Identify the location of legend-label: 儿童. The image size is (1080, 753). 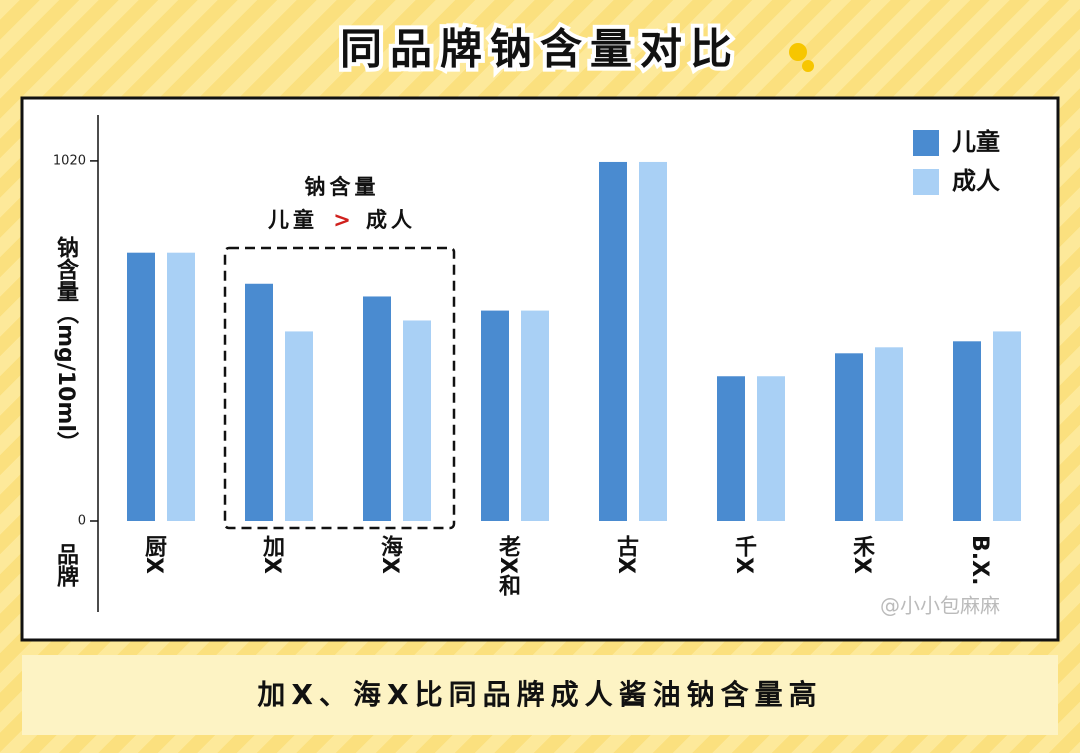
(976, 142).